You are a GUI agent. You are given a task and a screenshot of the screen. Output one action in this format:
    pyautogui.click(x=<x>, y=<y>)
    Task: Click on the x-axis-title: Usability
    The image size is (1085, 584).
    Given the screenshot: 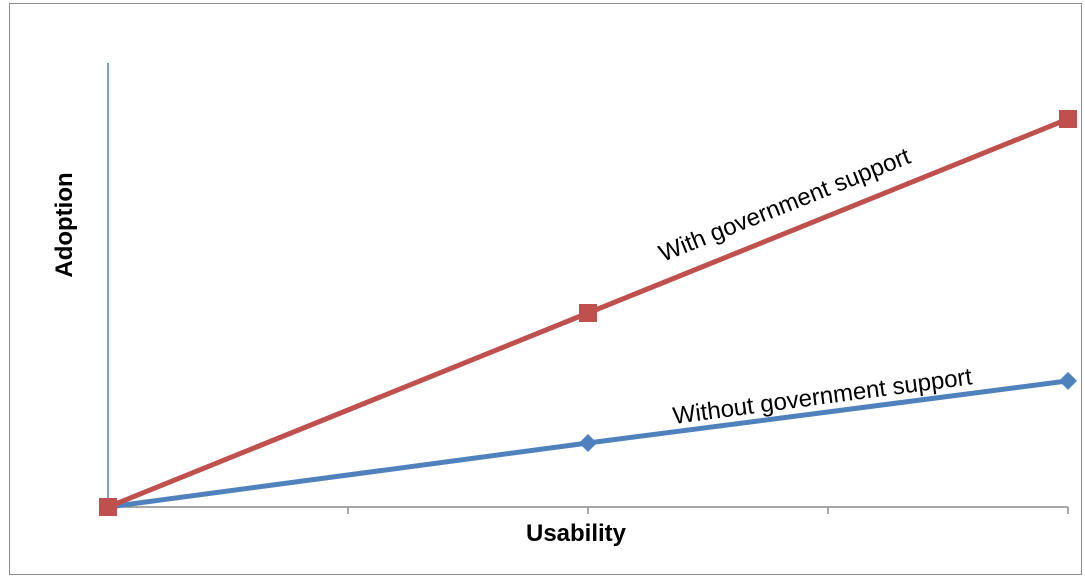 What is the action you would take?
    pyautogui.click(x=576, y=533)
    